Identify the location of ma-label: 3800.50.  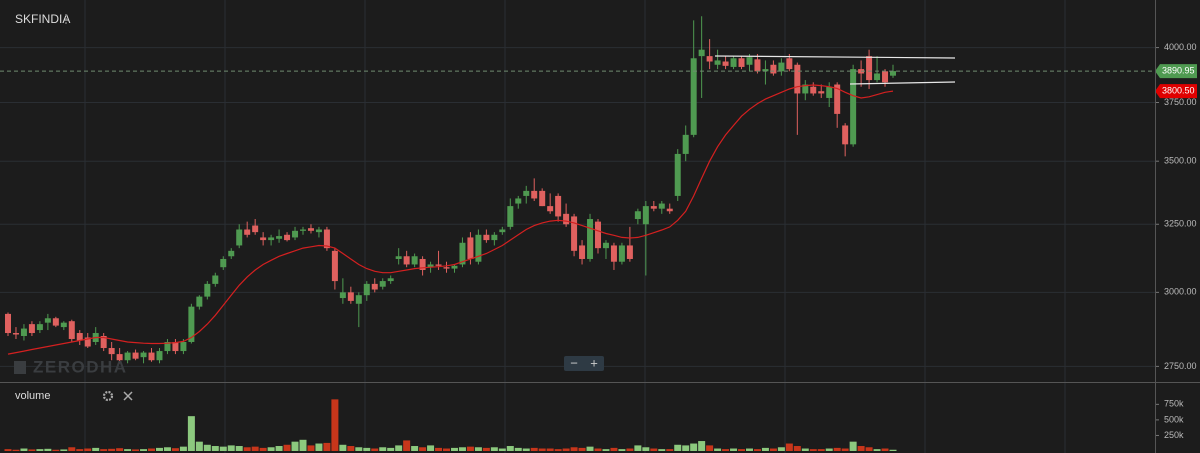
(1178, 90).